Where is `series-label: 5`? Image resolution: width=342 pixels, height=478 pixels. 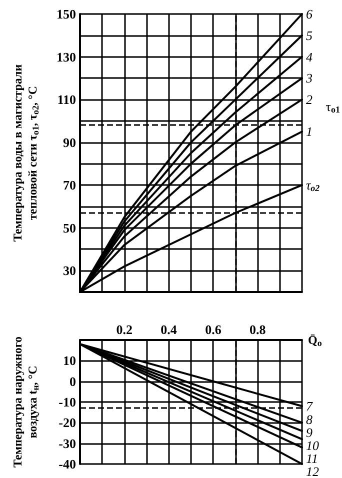 series-label: 5 is located at coordinates (309, 35).